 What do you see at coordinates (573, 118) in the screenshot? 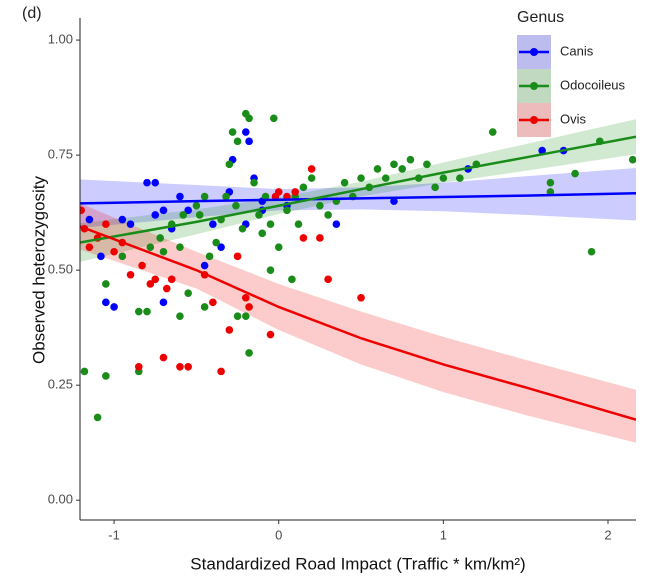
I see `legend-label: Ovis` at bounding box center [573, 118].